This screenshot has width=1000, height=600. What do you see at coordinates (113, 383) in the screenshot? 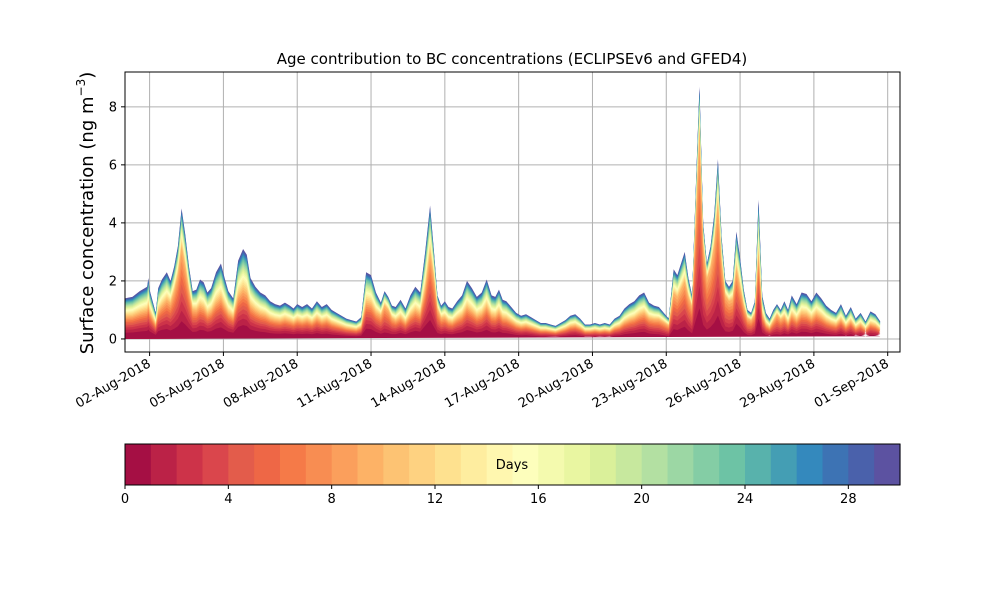
I see `x-tick-label: 02-Aug-2018` at bounding box center [113, 383].